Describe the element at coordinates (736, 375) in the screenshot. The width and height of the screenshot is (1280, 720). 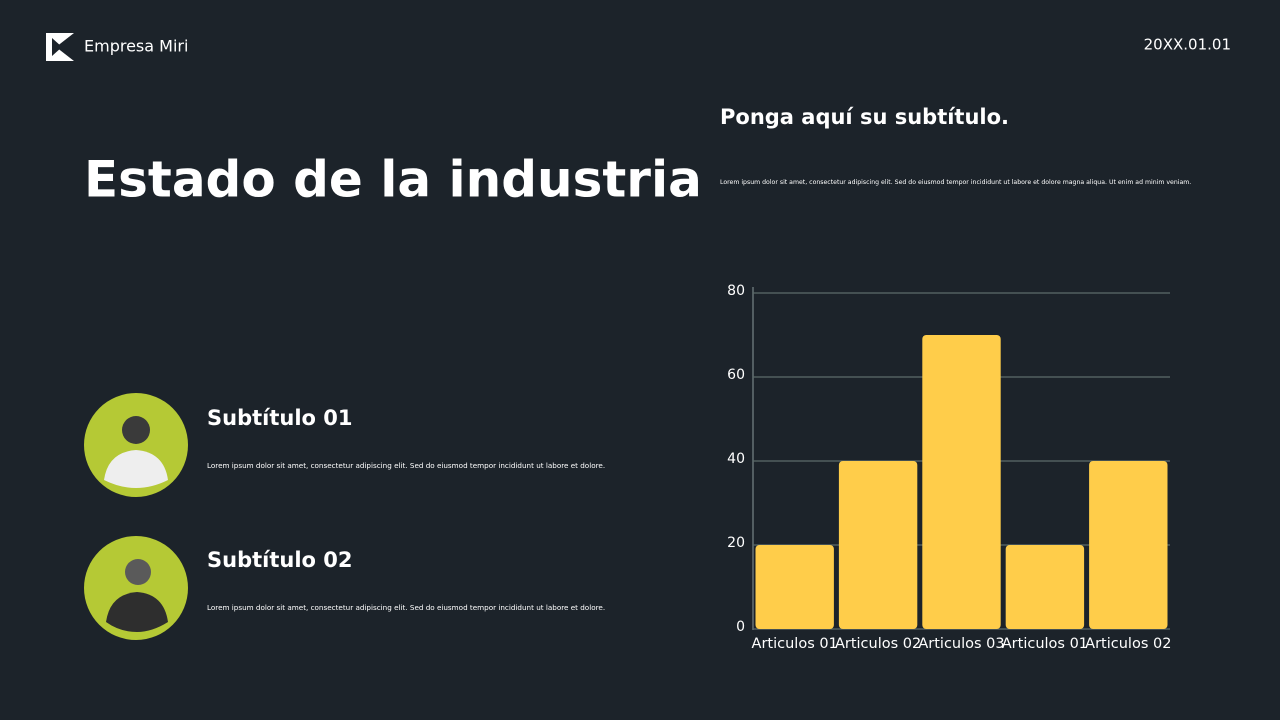
I see `y-tick-label: 60` at that location.